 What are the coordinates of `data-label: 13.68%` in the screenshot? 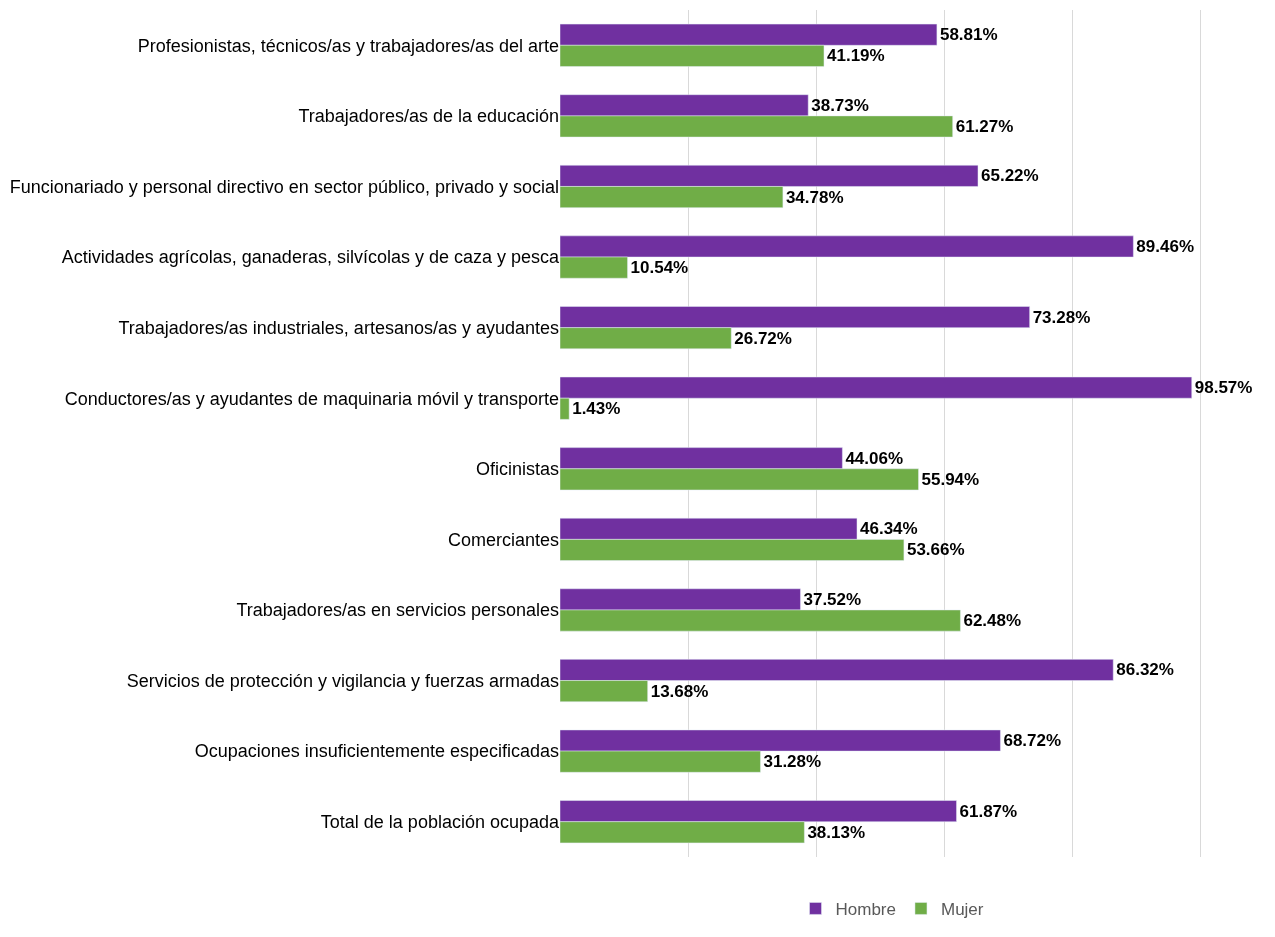 It's located at (679, 691).